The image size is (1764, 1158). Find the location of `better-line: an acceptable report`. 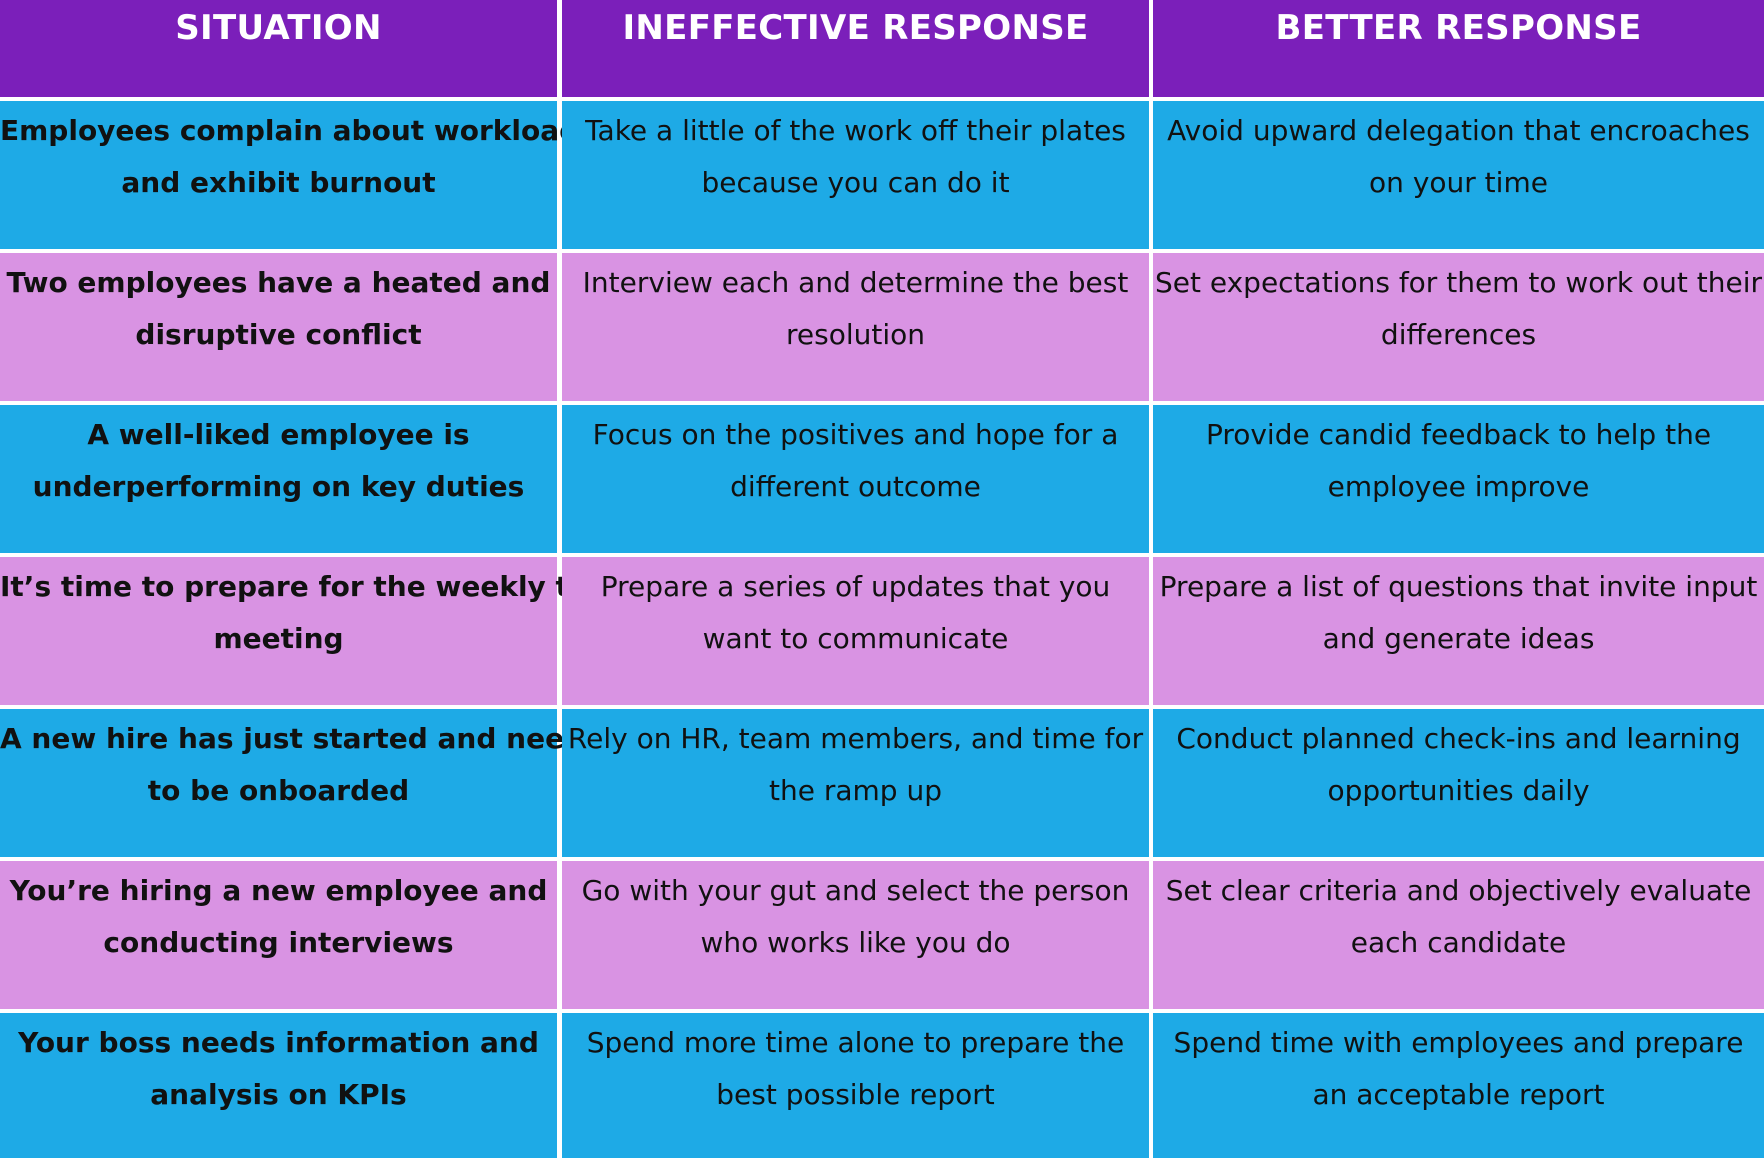

better-line: an acceptable report is located at coordinates (1458, 1094).